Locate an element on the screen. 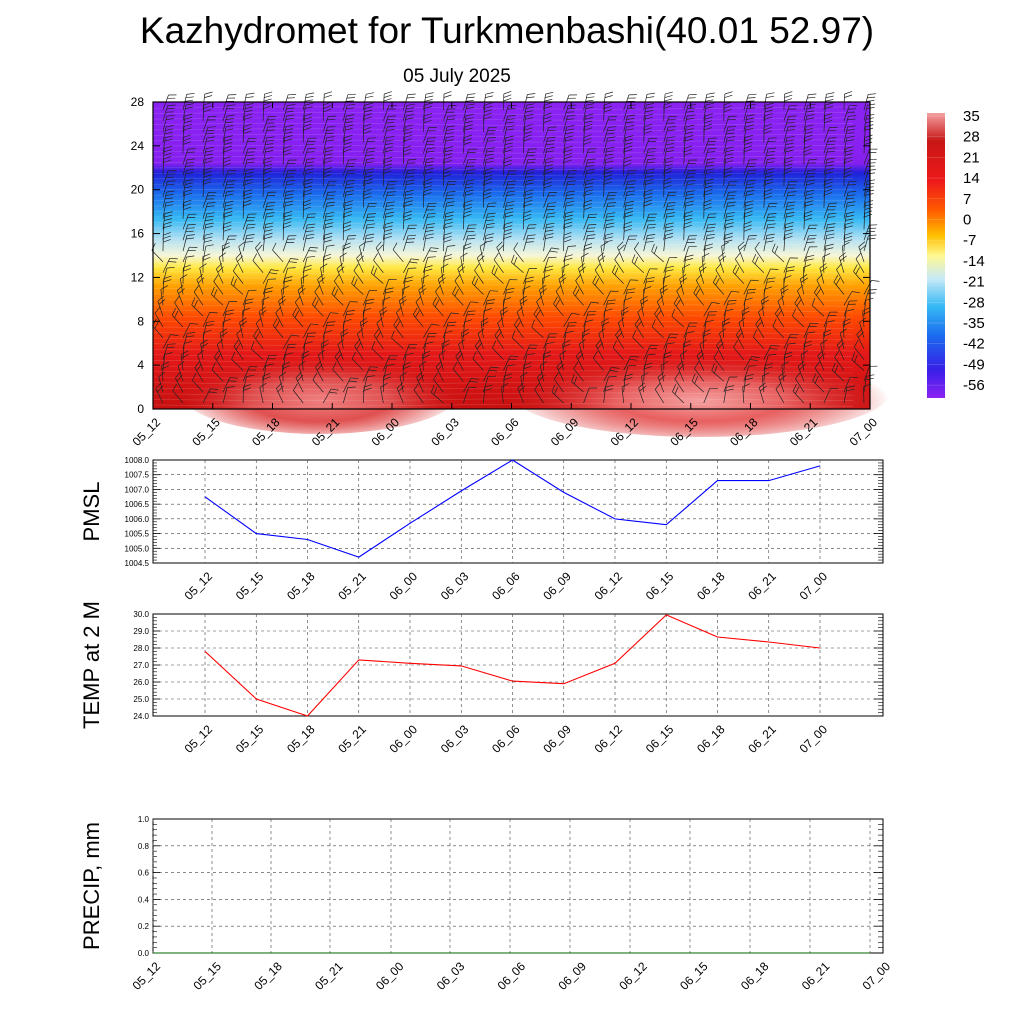  x-tick-label: 06_03 is located at coordinates (445, 432).